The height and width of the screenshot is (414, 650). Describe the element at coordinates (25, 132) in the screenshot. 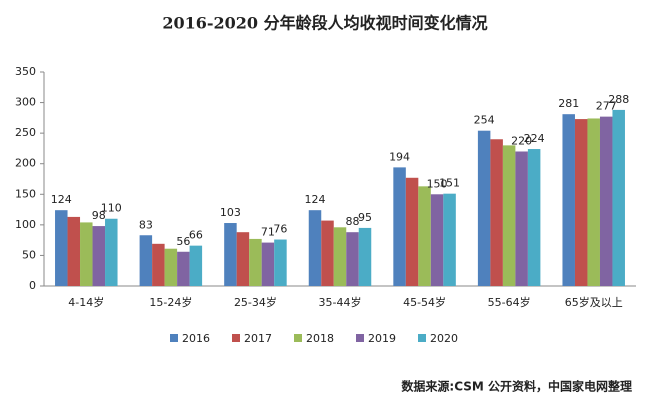

I see `y-tick-label: 250` at that location.